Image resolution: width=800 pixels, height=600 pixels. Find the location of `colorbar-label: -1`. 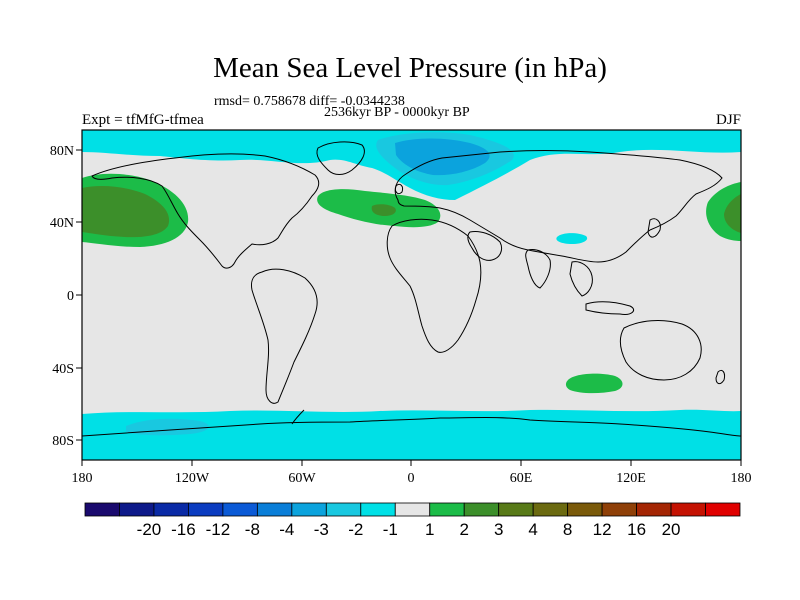

colorbar-label: -1 is located at coordinates (390, 529).